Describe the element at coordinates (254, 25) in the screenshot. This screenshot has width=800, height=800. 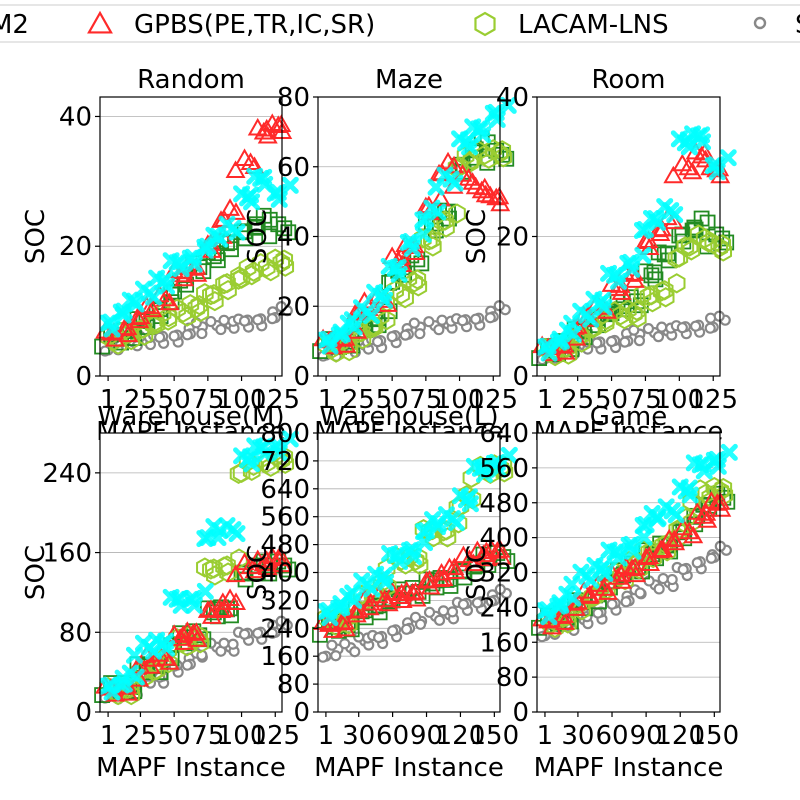
I see `legend-label: GPBS(PE,TR,IC,SR)` at that location.